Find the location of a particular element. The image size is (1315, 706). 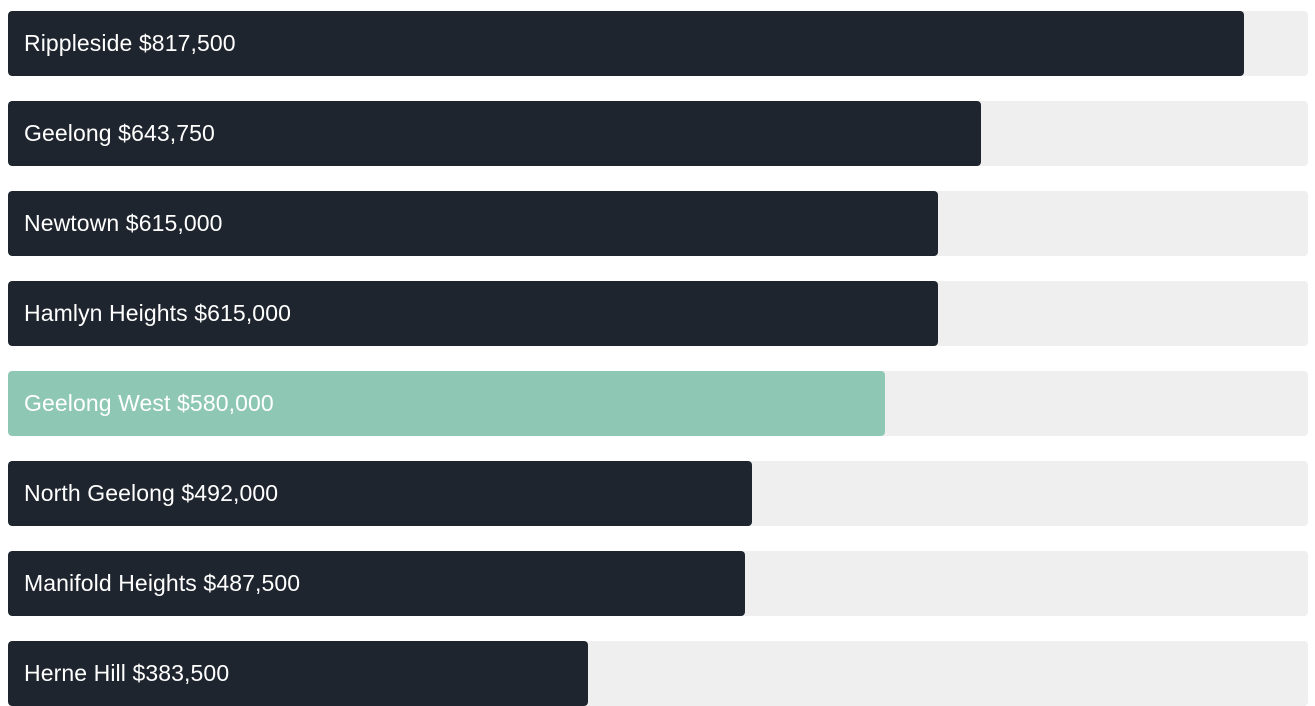

bar-row: Geelong West $580,000 is located at coordinates (658, 403).